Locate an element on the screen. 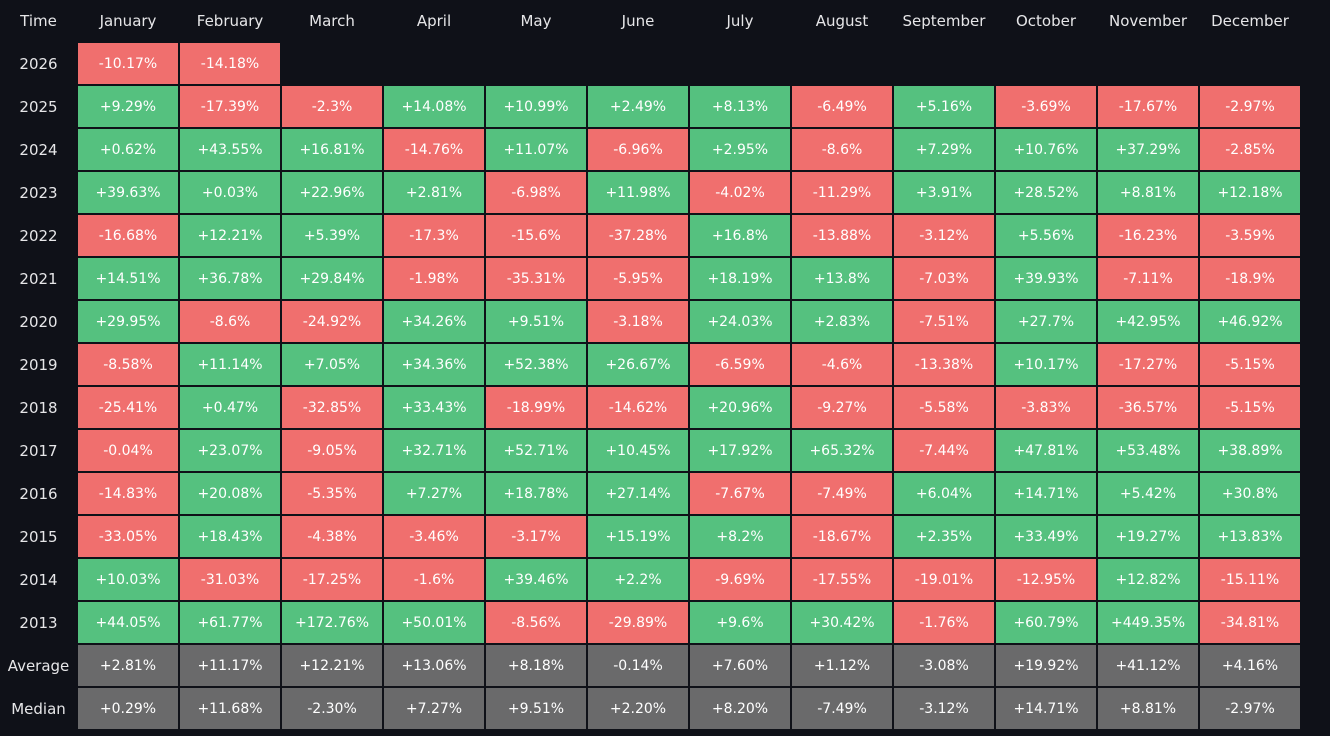  row-label: 2023 is located at coordinates (38, 192).